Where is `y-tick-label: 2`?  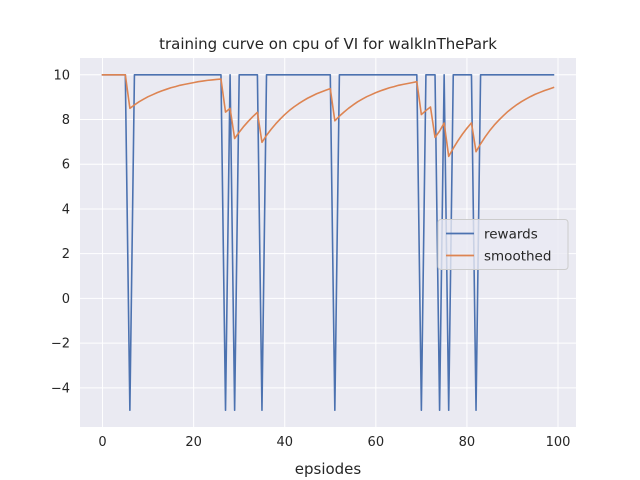
y-tick-label: 2 is located at coordinates (66, 254).